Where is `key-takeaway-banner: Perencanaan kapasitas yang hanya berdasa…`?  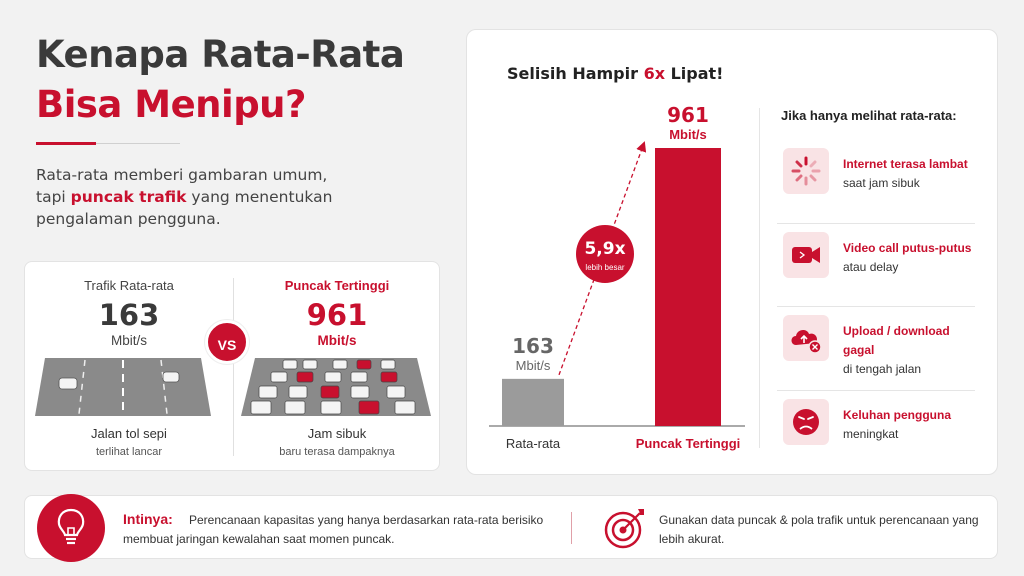
key-takeaway-banner: Perencanaan kapasitas yang hanya berdasa… is located at coordinates (511, 528).